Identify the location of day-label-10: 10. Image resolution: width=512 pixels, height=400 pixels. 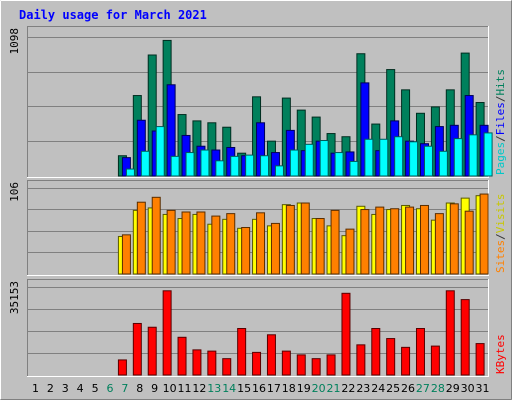
(170, 388).